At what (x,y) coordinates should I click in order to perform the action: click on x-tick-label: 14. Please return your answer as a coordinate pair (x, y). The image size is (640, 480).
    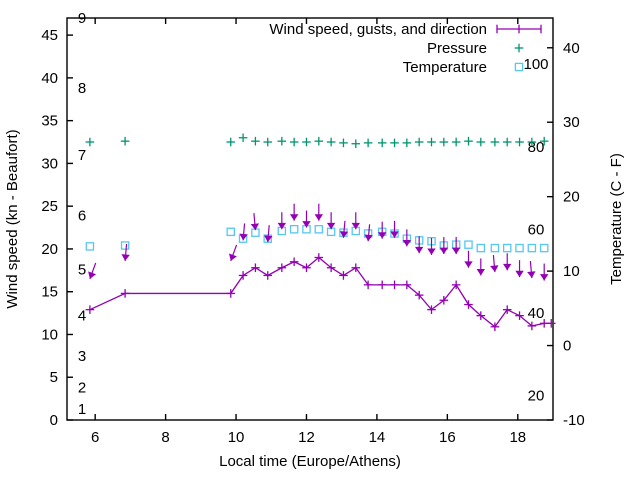
    Looking at the image, I should click on (377, 437).